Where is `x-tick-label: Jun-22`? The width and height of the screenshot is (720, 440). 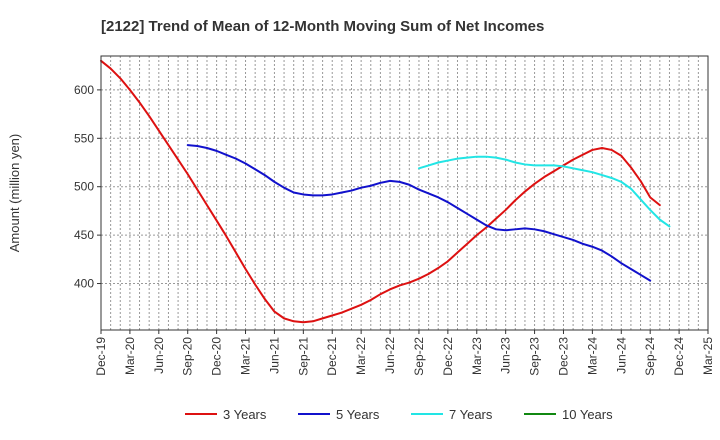 x-tick-label: Jun-22 is located at coordinates (390, 355).